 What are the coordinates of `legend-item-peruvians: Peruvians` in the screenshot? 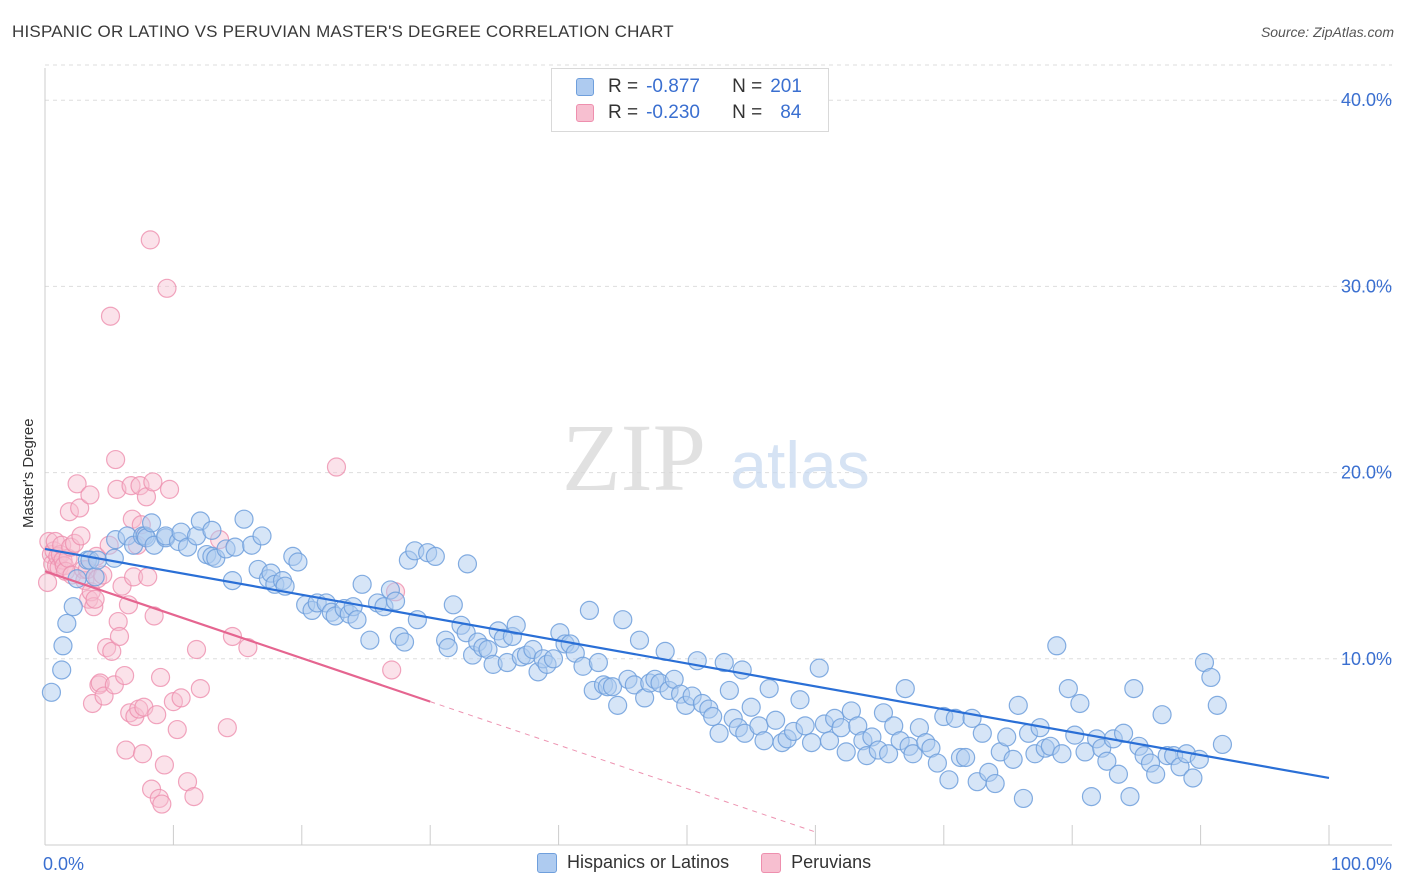 It's located at (816, 862).